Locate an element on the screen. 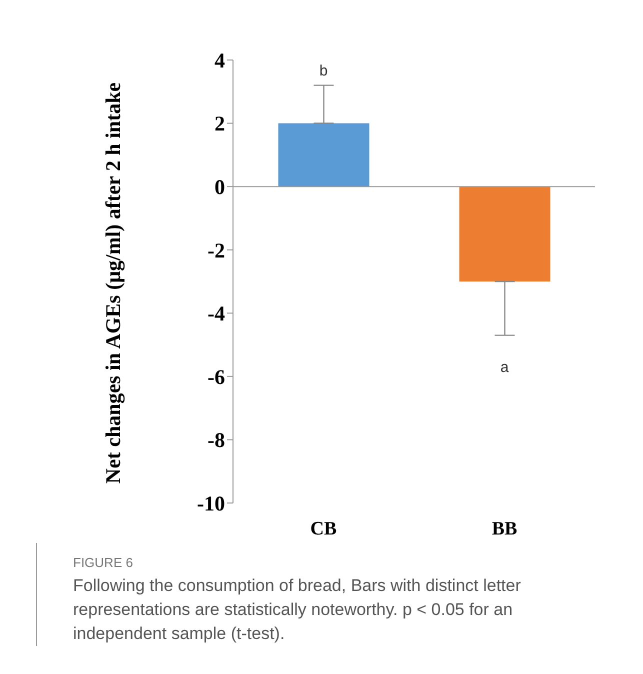  annotation: a is located at coordinates (505, 367).